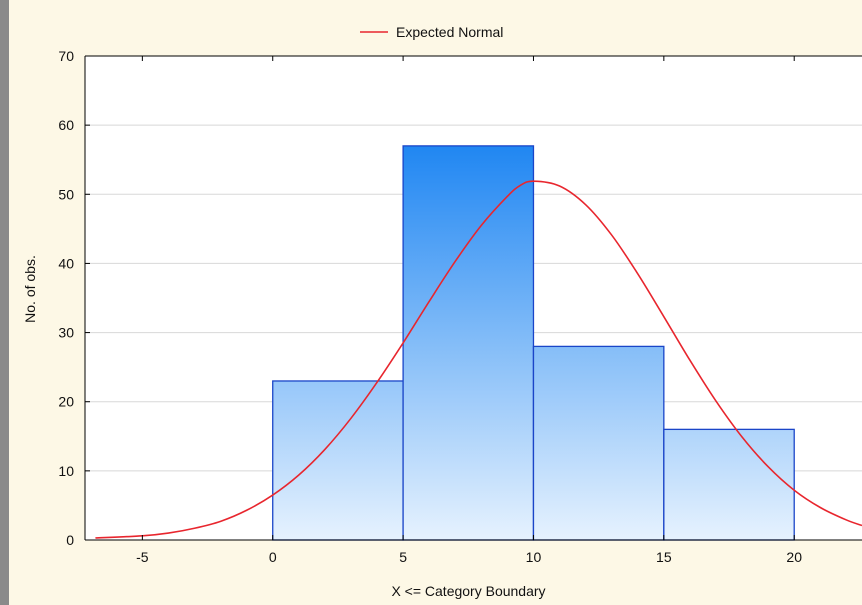 The image size is (862, 605). What do you see at coordinates (403, 557) in the screenshot?
I see `x-tick-label: 5` at bounding box center [403, 557].